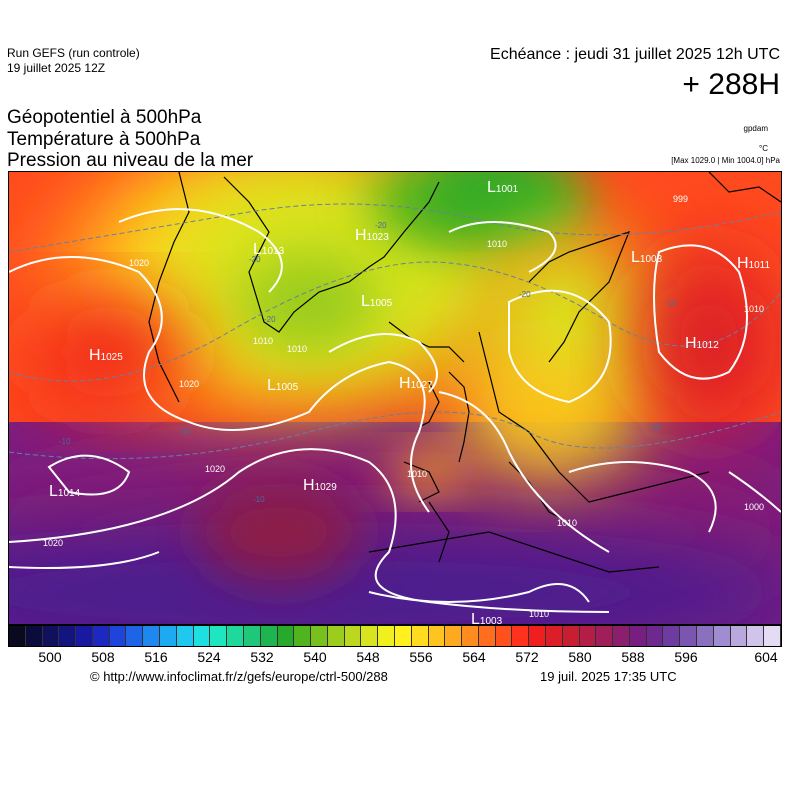 Image resolution: width=788 pixels, height=789 pixels. Describe the element at coordinates (315, 657) in the screenshot. I see `colorbar-tick-label: 540` at that location.